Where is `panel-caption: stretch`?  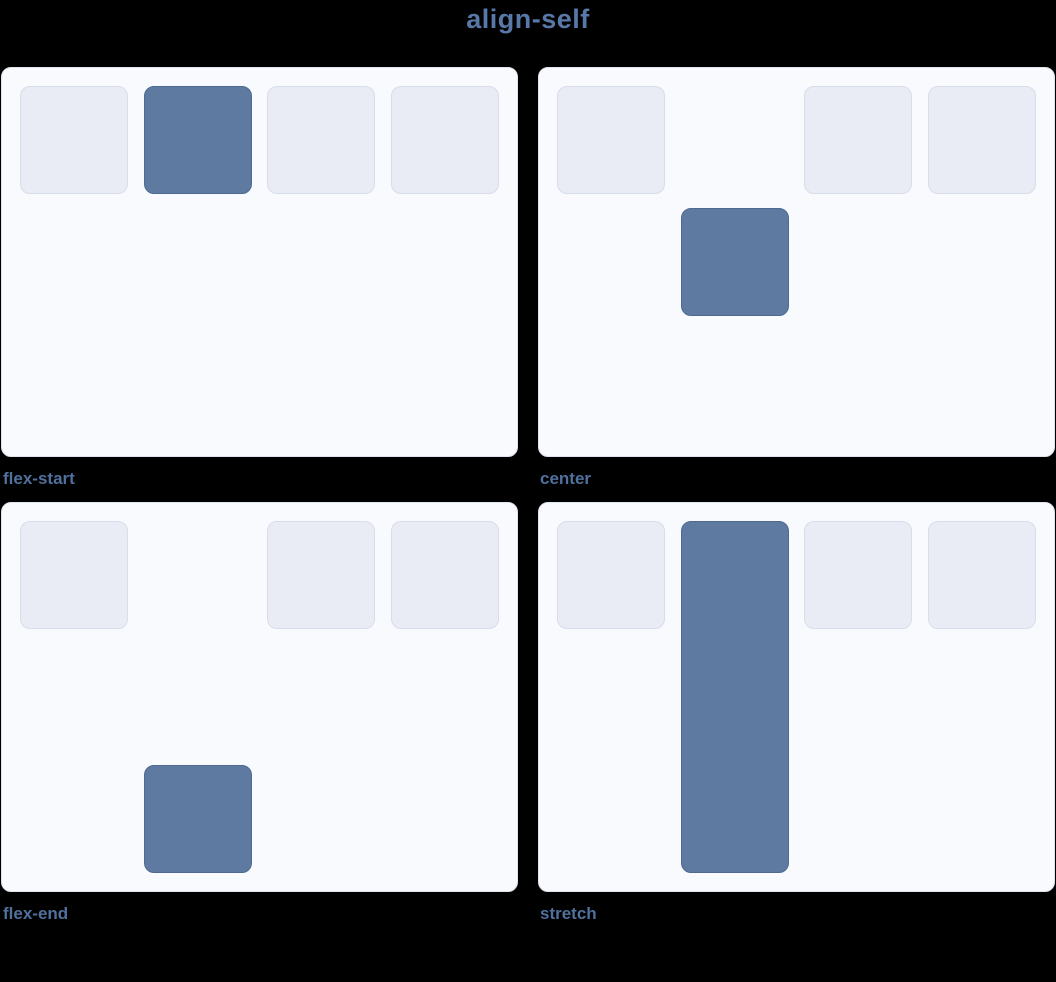
panel-caption: stretch is located at coordinates (568, 913).